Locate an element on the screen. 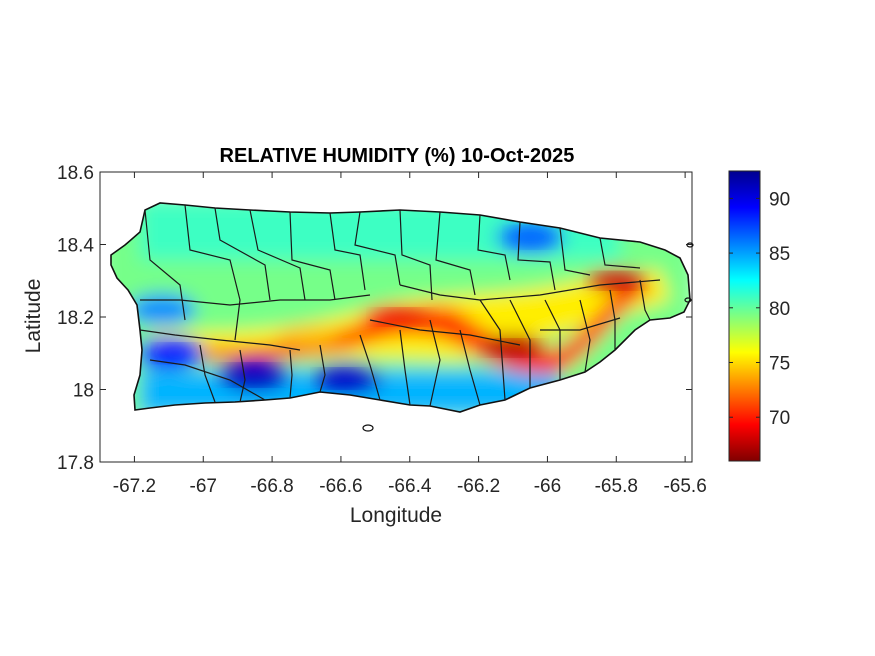 This screenshot has height=656, width=875. chart-title: RELATIVE HUMIDITY (%) 10-Oct-2025 is located at coordinates (397, 156).